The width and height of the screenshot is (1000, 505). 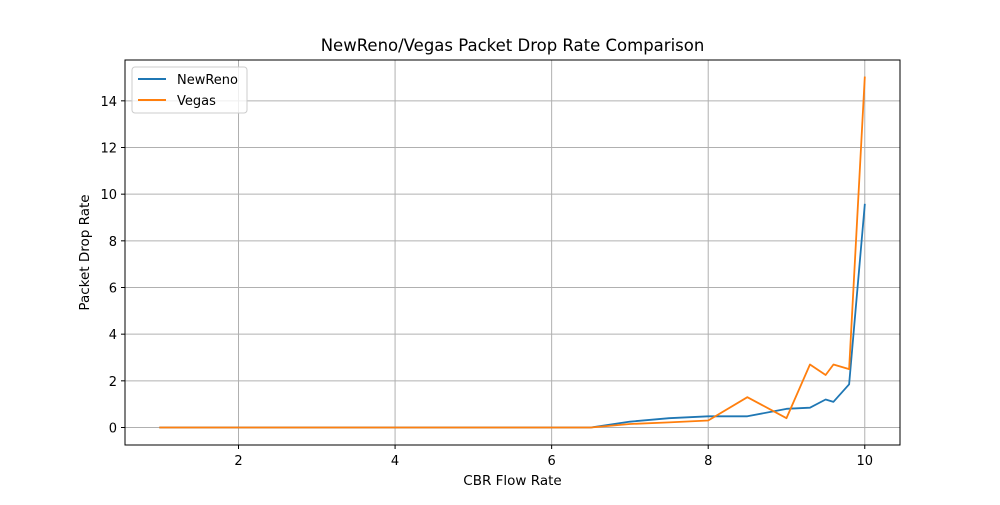 What do you see at coordinates (113, 382) in the screenshot?
I see `y-tick-label: 2` at bounding box center [113, 382].